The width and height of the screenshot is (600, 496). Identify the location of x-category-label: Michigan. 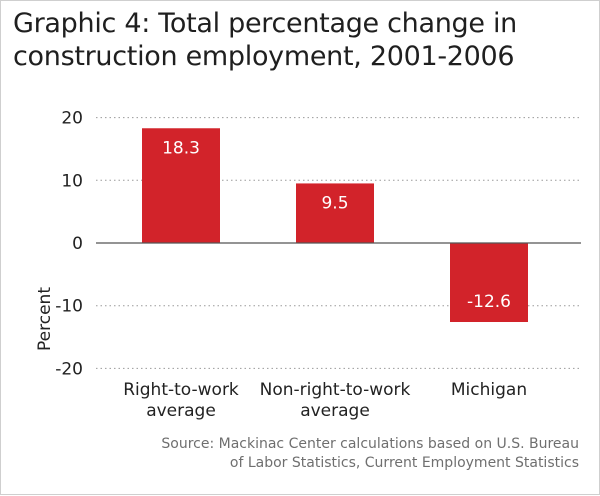
(489, 390).